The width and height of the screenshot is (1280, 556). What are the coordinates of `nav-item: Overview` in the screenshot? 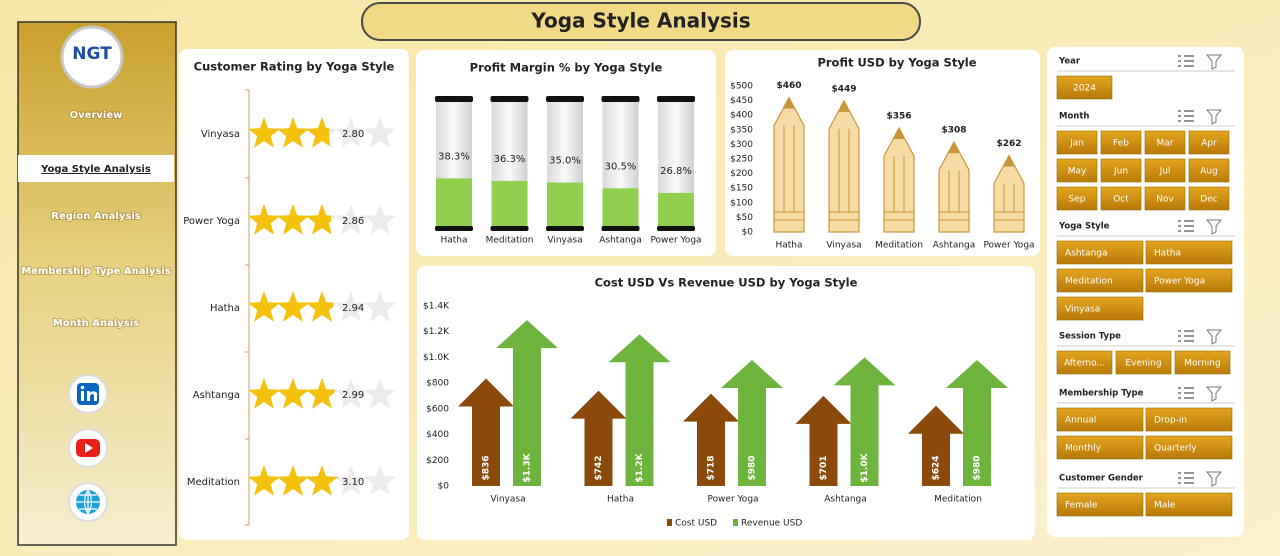 It's located at (96, 115).